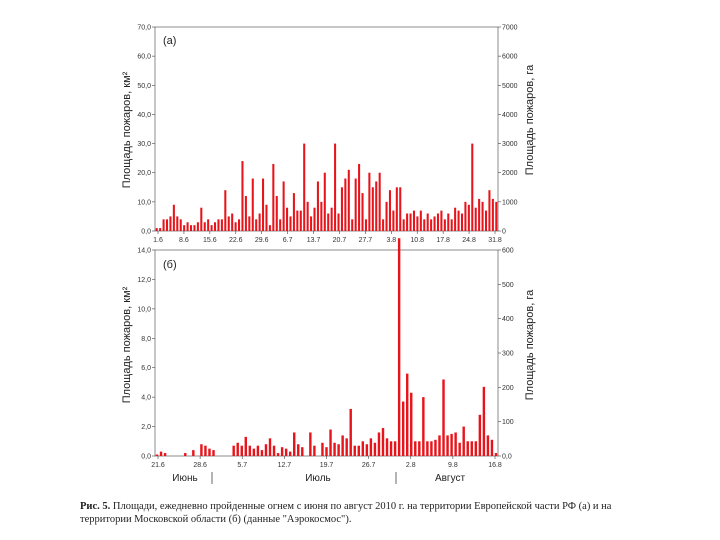  I want to click on panel-a-x-tick-label: 22.6, so click(236, 240).